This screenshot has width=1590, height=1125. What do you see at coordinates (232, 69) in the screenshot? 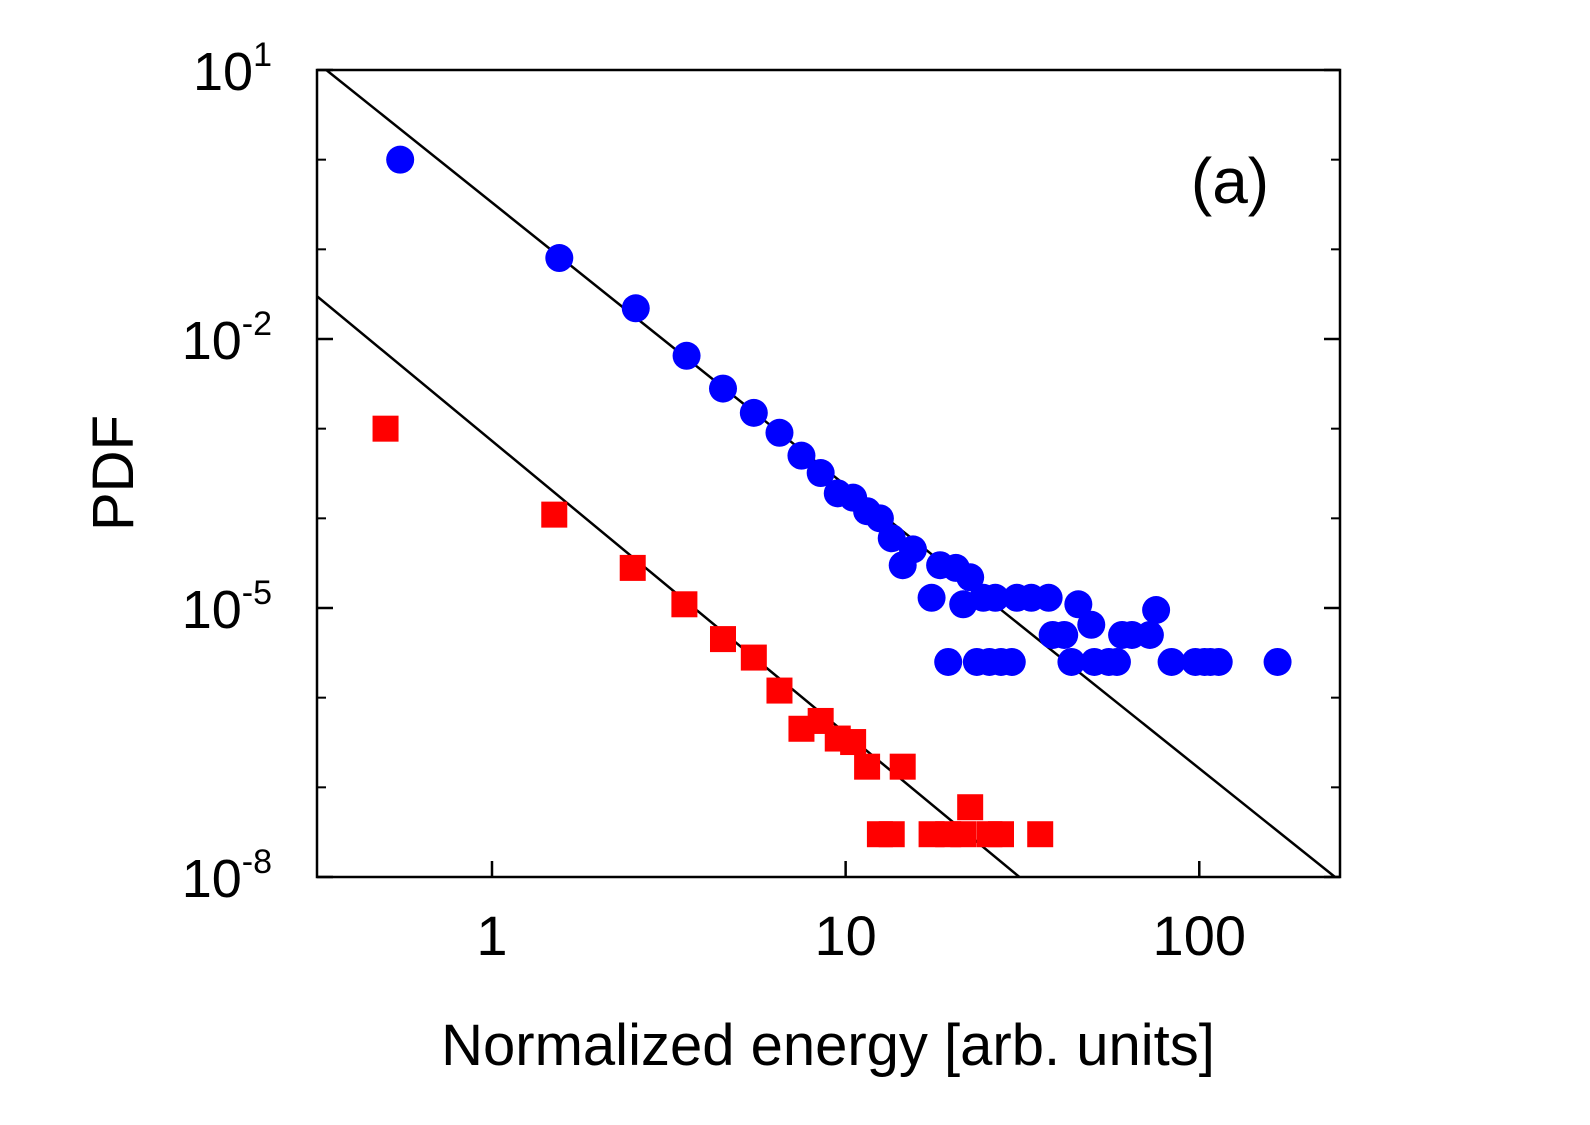
I see `y-tick-label: 10¹` at bounding box center [232, 69].